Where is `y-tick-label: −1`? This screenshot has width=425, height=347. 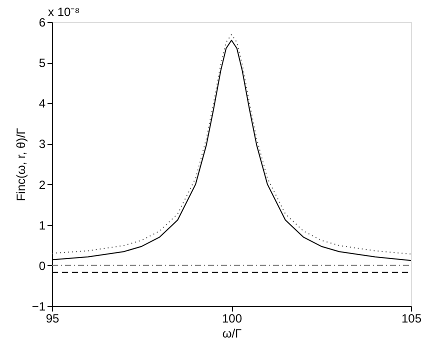
y-tick-label: −1 is located at coordinates (39, 307).